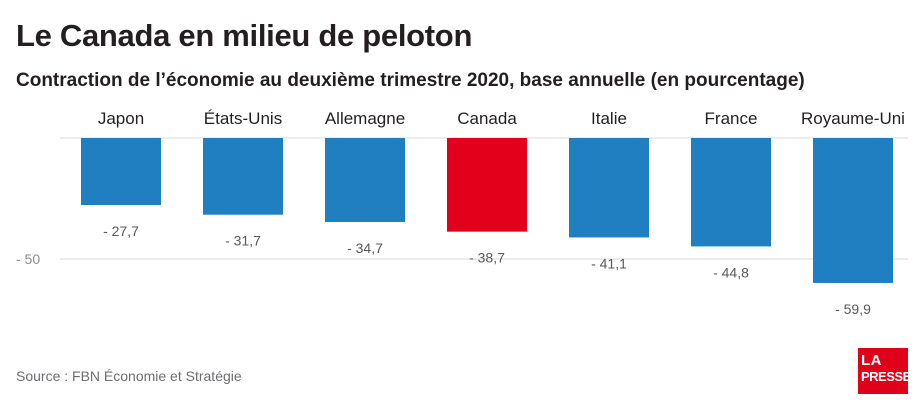  Describe the element at coordinates (609, 118) in the screenshot. I see `category-label: Italie` at that location.